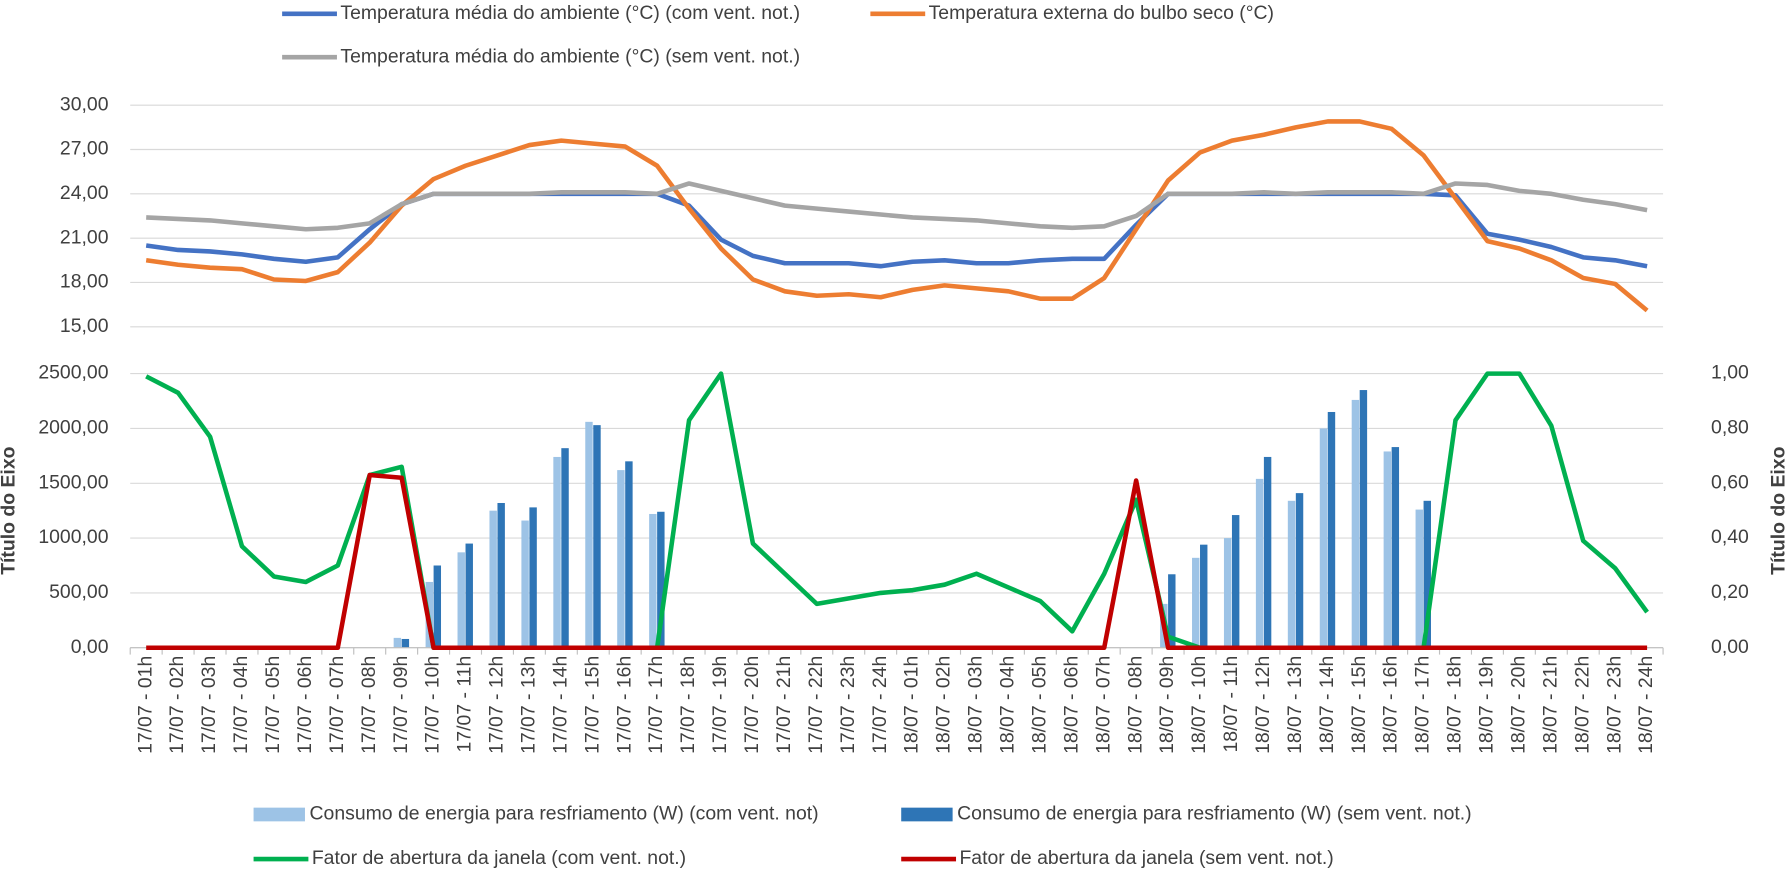  I want to click on x-tick-label: 17/07 - 24h, so click(880, 705).